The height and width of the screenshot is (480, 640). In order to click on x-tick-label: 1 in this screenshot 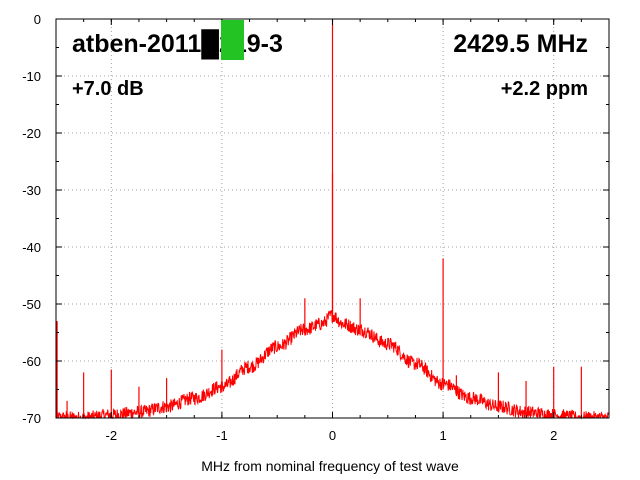, I will do `click(442, 435)`.